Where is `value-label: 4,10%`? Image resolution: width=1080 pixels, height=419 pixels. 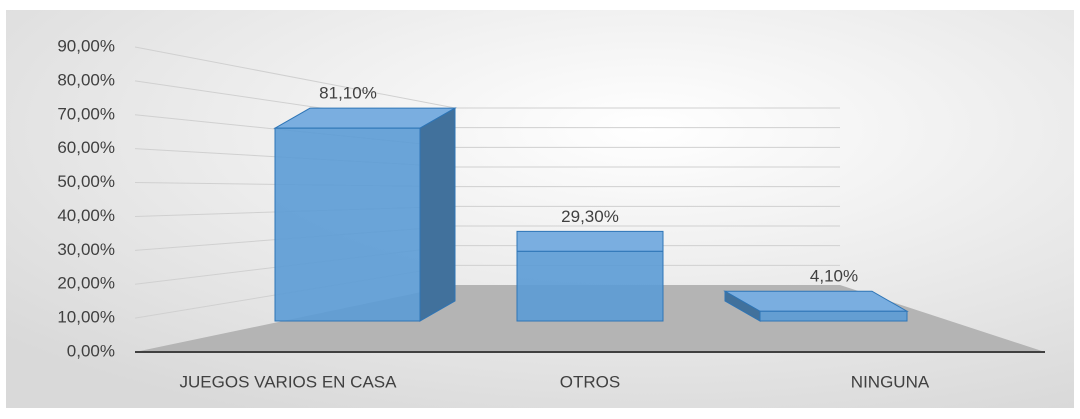
value-label: 4,10% is located at coordinates (834, 276).